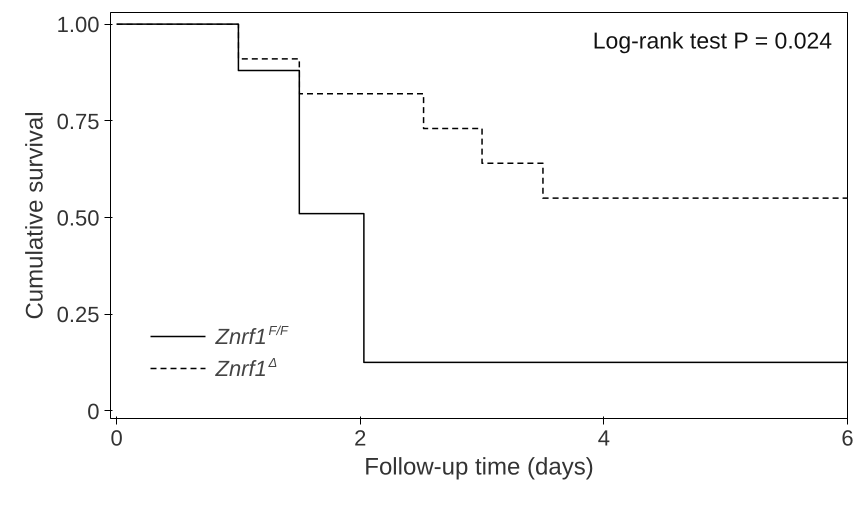 The image size is (855, 508). What do you see at coordinates (712, 41) in the screenshot?
I see `annotation: Log-rank test P = 0.024` at bounding box center [712, 41].